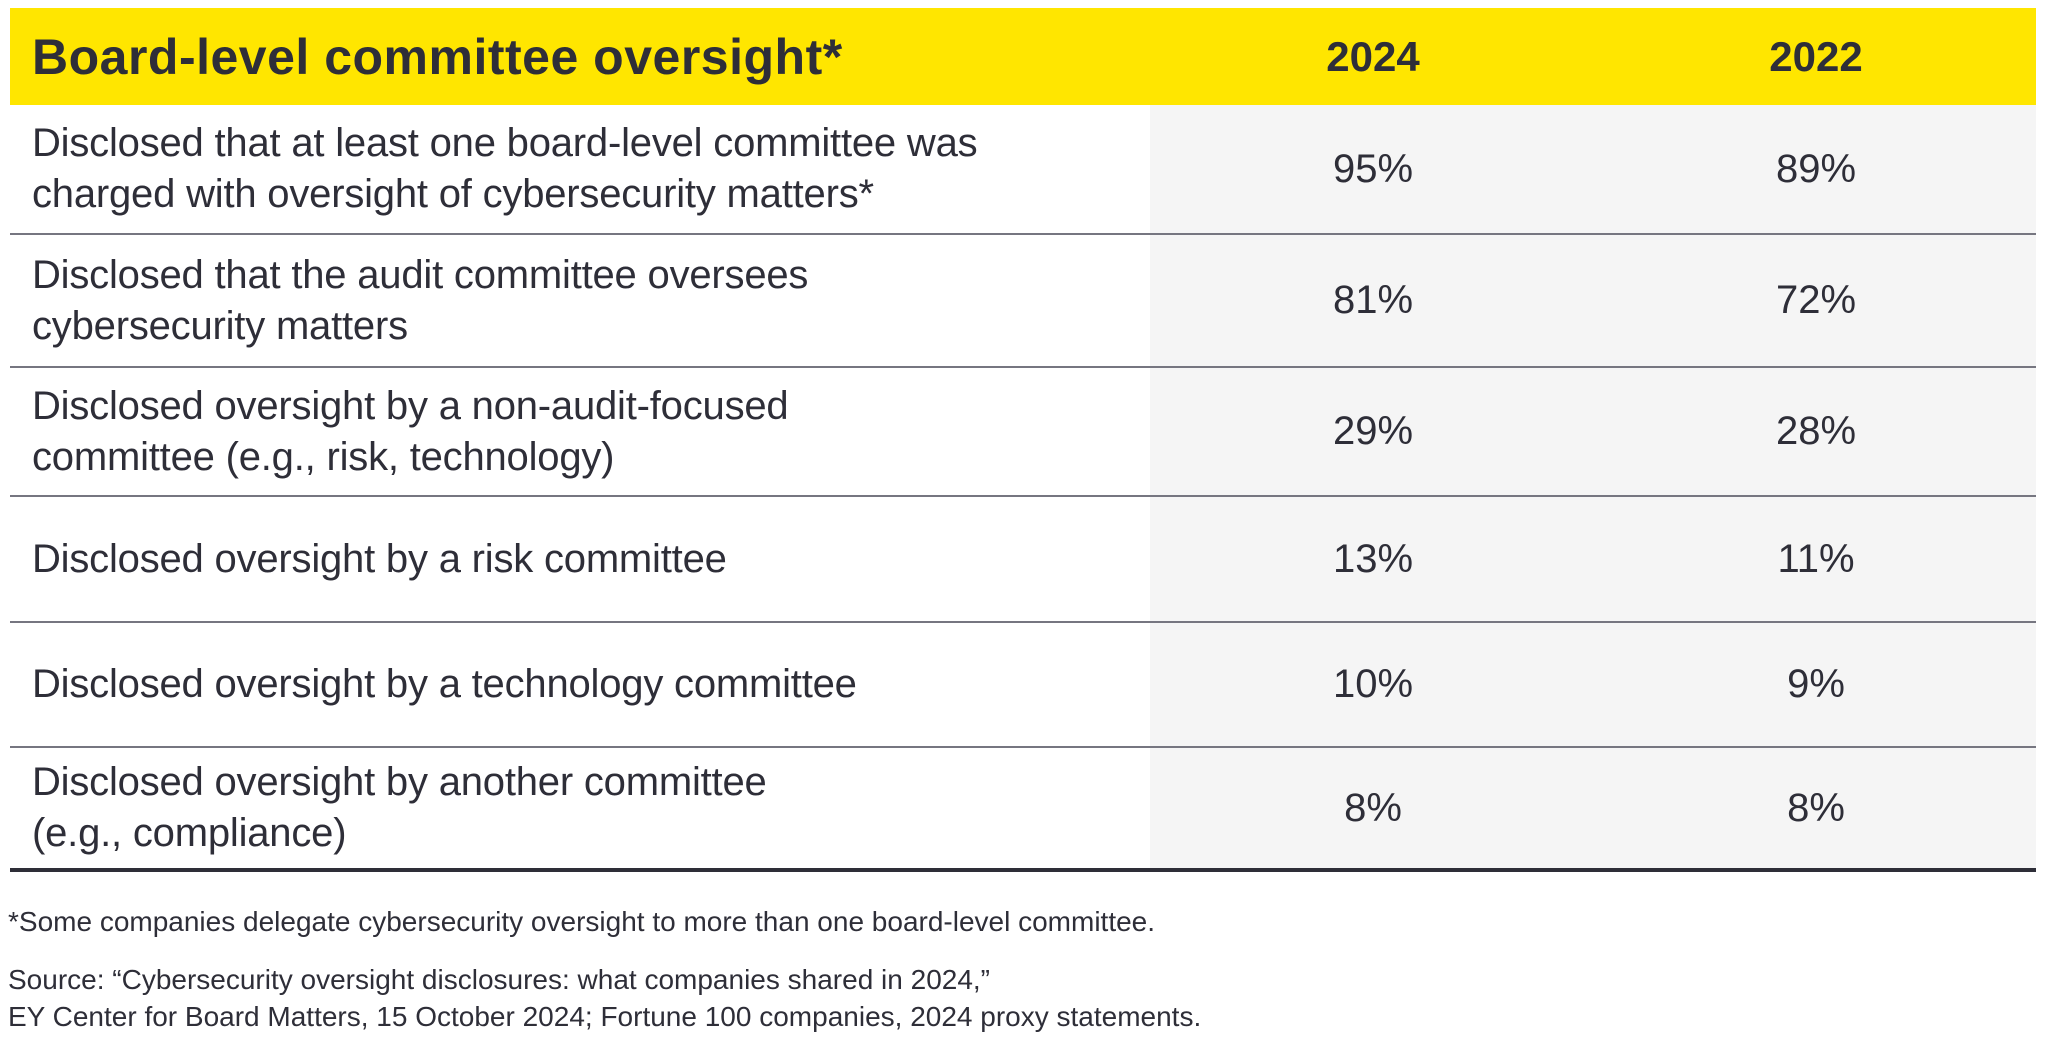 This screenshot has height=1044, width=2048. I want to click on value-2022-cell: 8%, so click(1816, 808).